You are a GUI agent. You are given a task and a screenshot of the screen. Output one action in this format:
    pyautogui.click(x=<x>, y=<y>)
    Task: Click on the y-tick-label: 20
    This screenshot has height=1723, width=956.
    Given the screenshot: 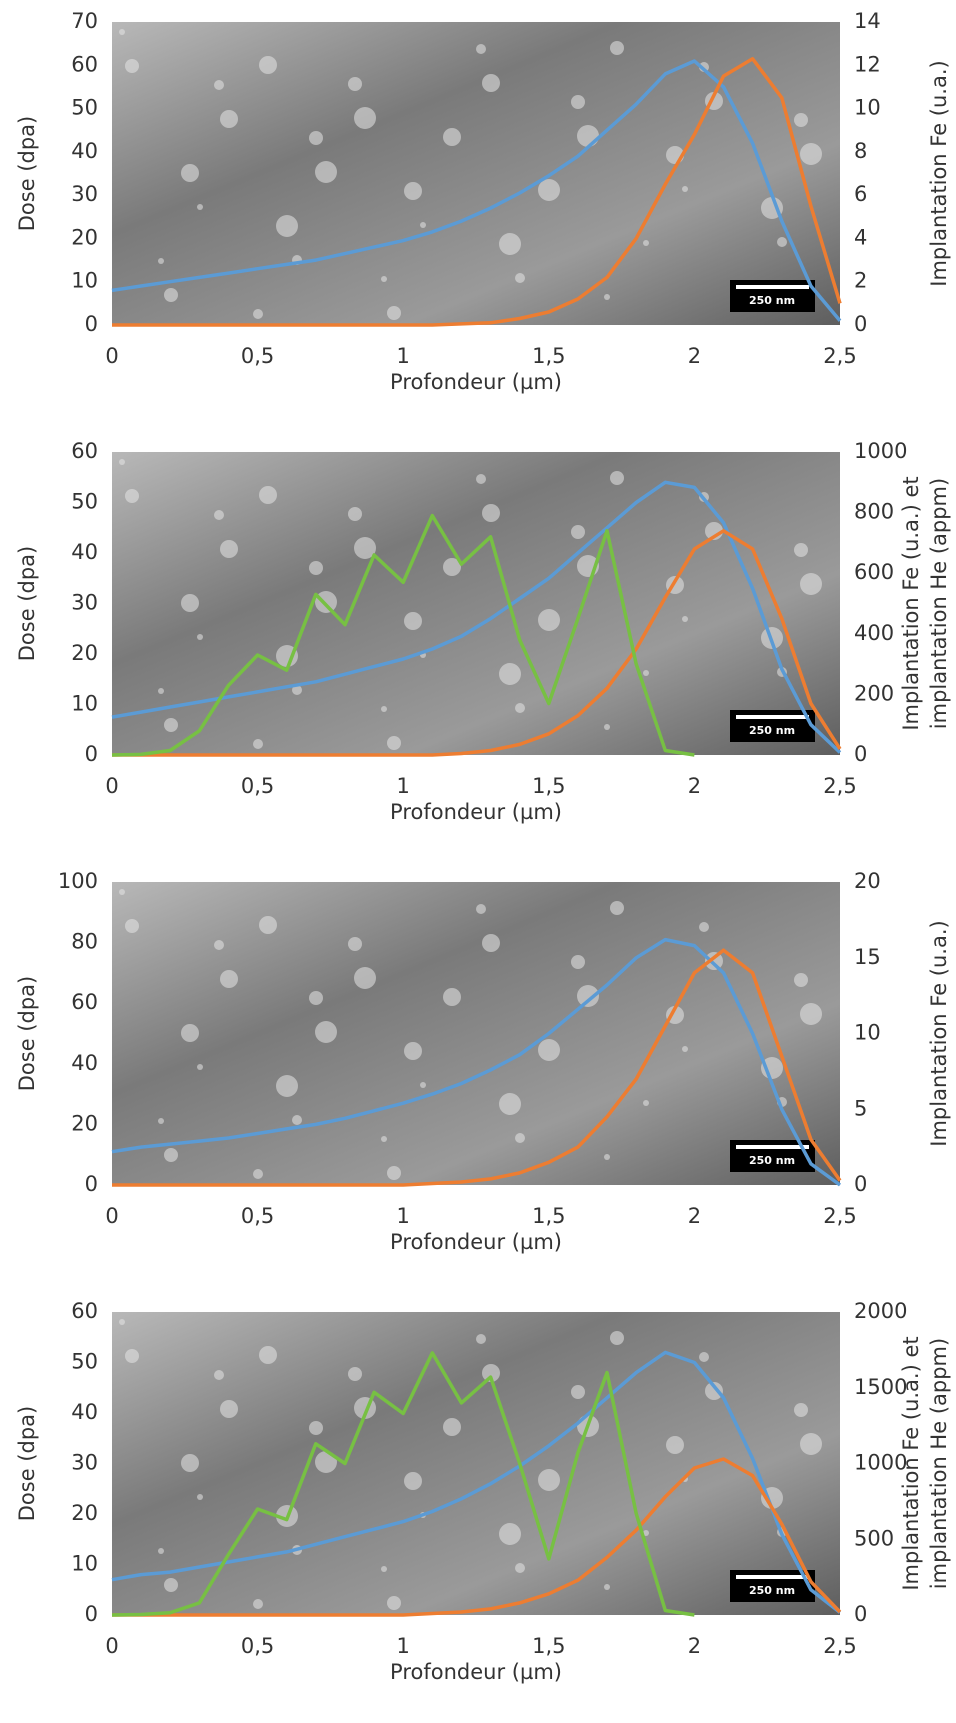 What is the action you would take?
    pyautogui.click(x=84, y=653)
    